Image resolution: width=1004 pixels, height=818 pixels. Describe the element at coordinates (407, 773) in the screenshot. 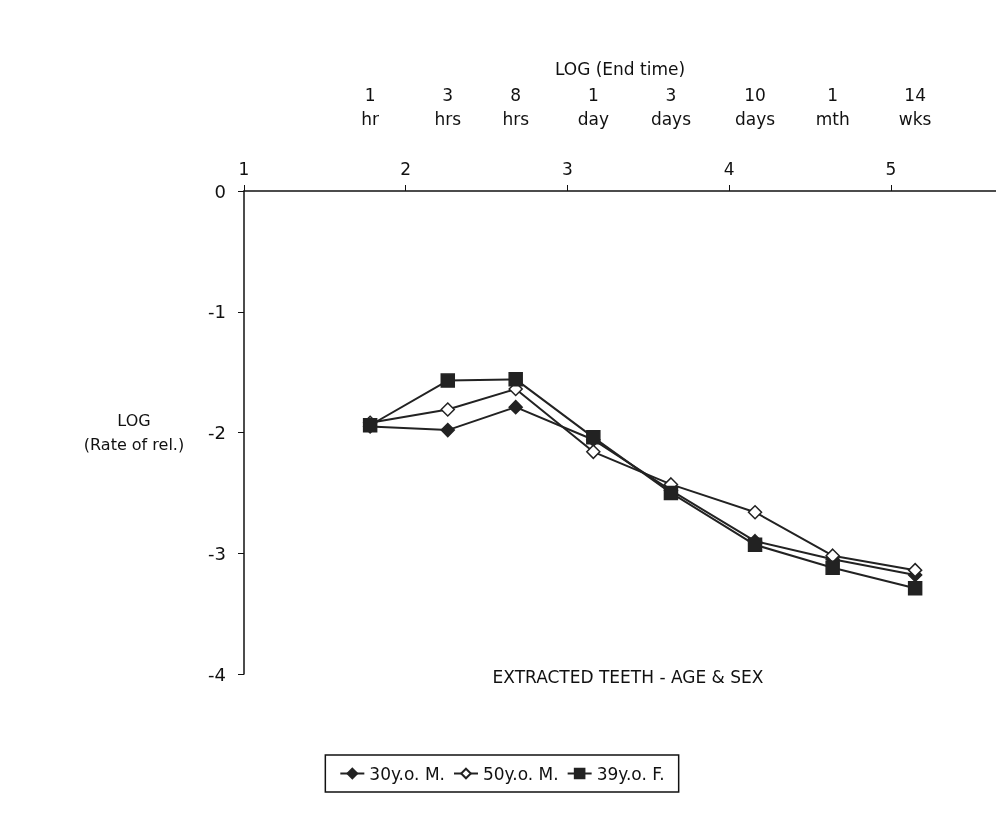

I see `legend-label: 30y.o. M.` at that location.